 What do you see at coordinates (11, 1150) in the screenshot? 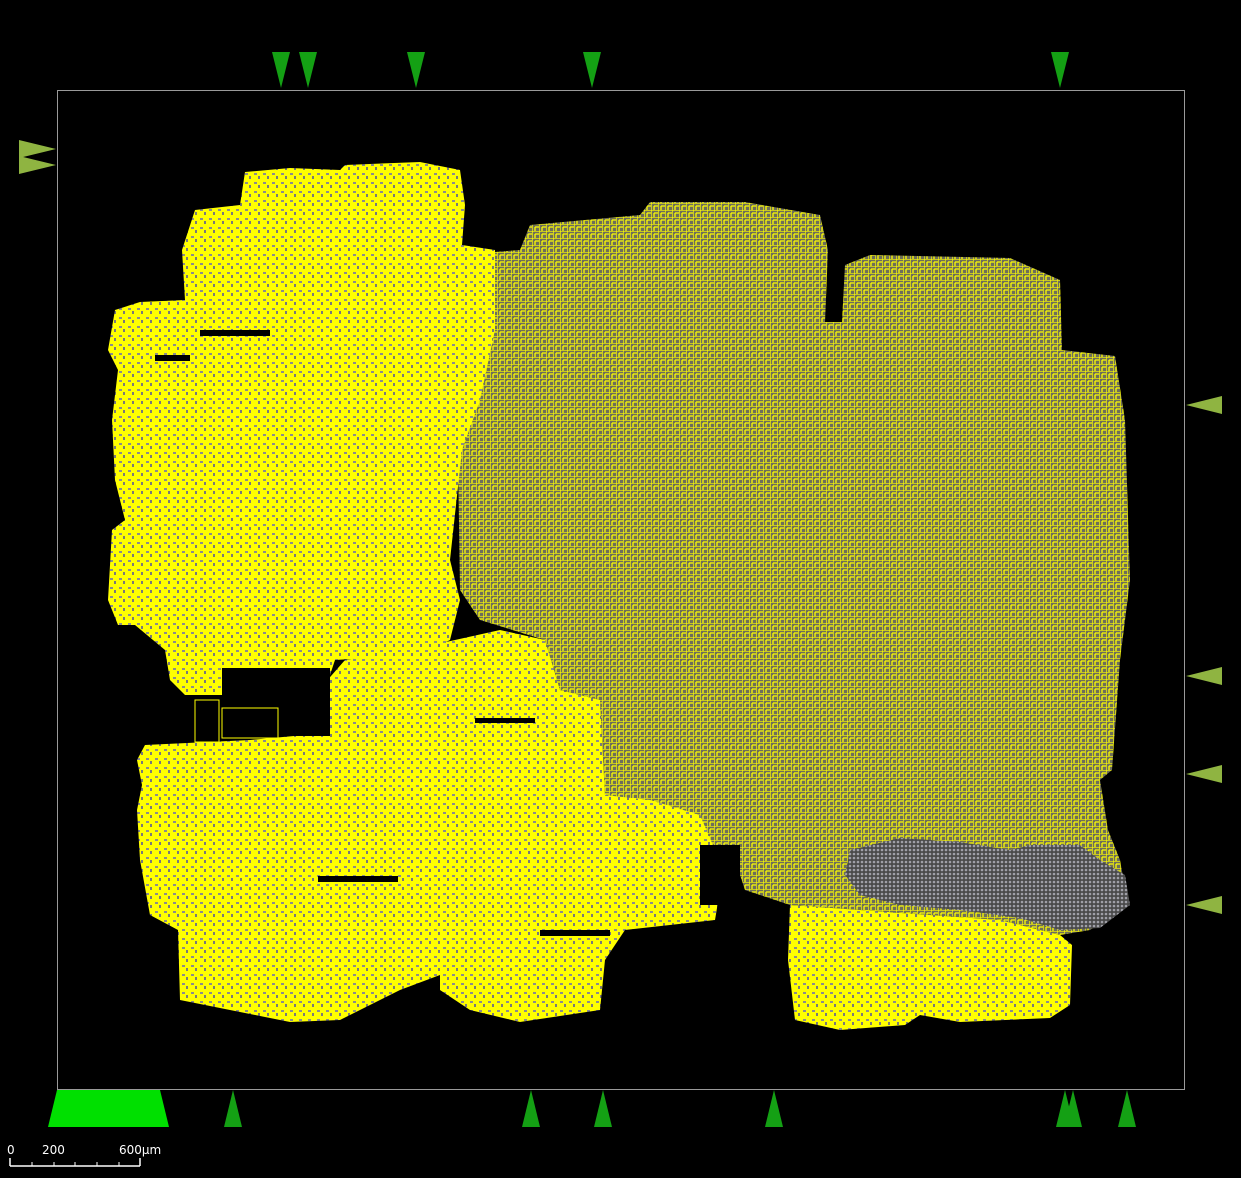
I see `scale-label-zero: 0` at bounding box center [11, 1150].